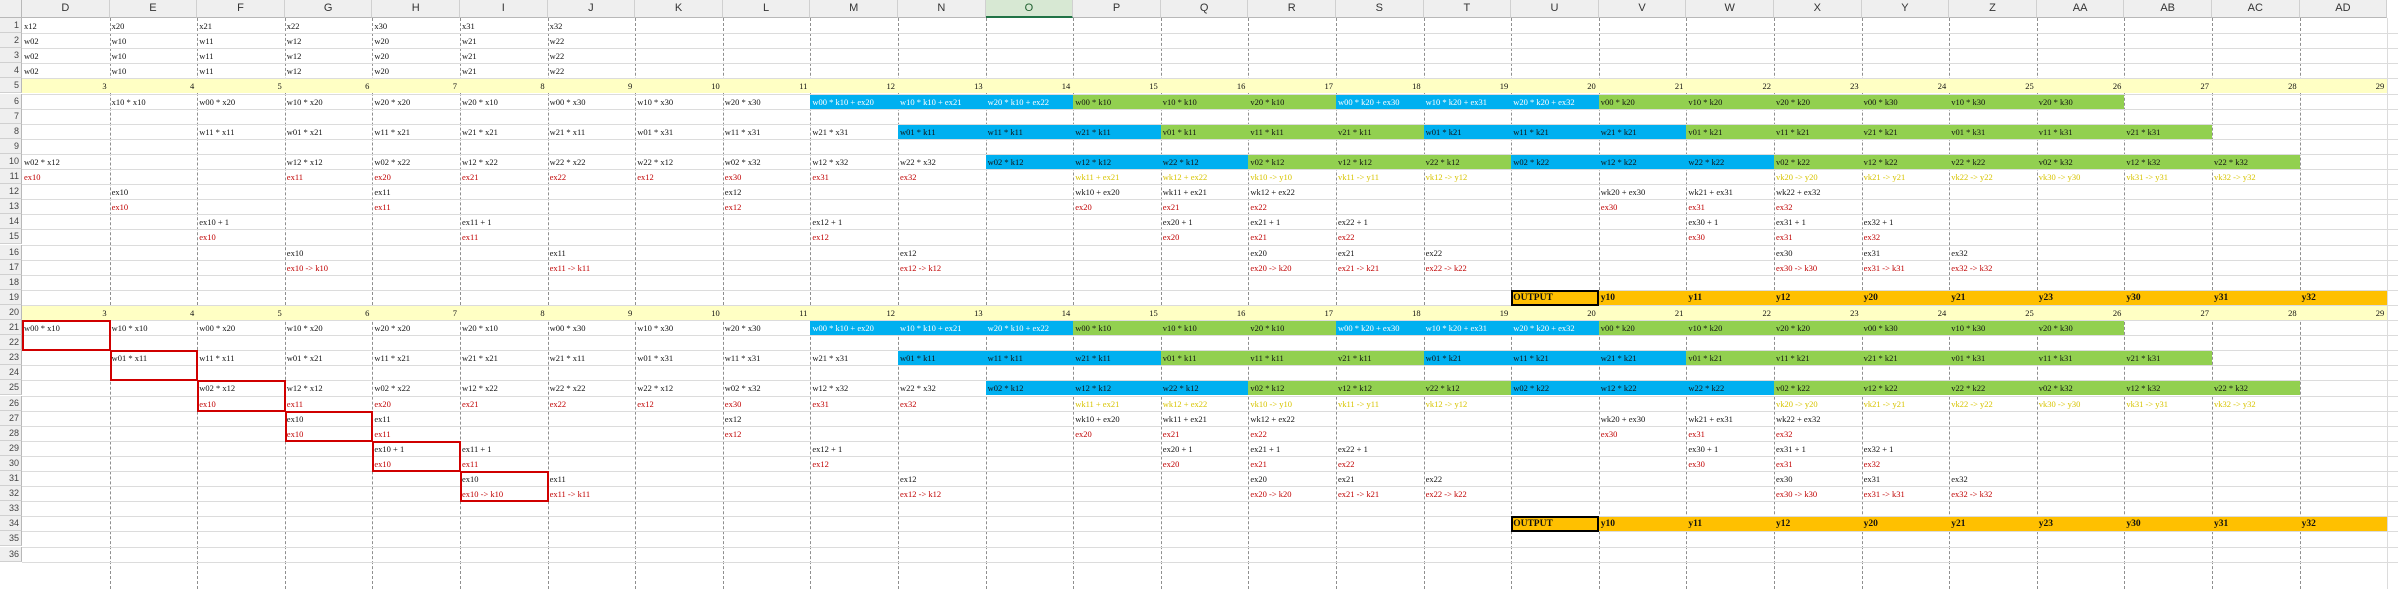  What do you see at coordinates (11, 539) in the screenshot?
I see `row-header-35: 35` at bounding box center [11, 539].